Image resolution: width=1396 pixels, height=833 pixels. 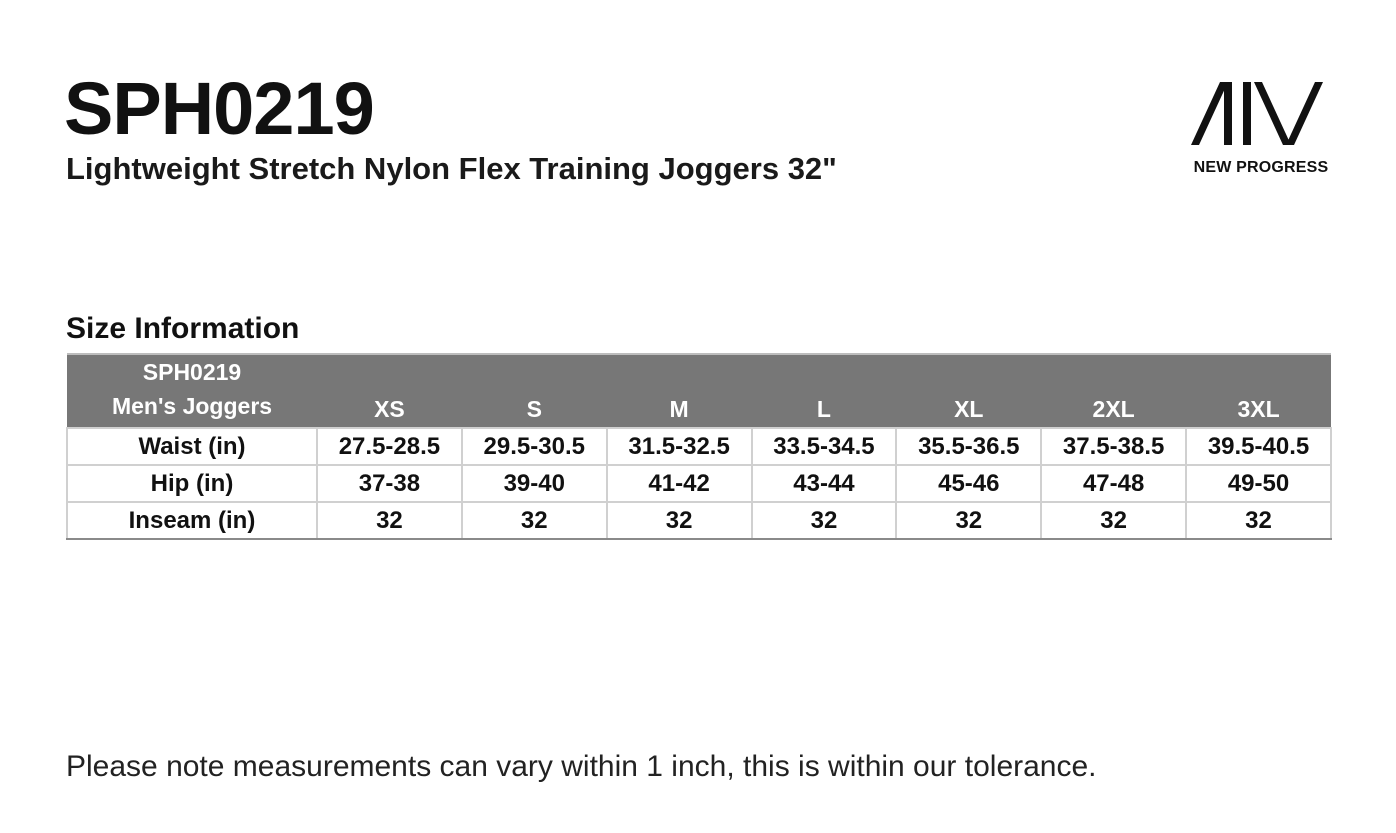 What do you see at coordinates (969, 483) in the screenshot?
I see `table-cell: 45-46` at bounding box center [969, 483].